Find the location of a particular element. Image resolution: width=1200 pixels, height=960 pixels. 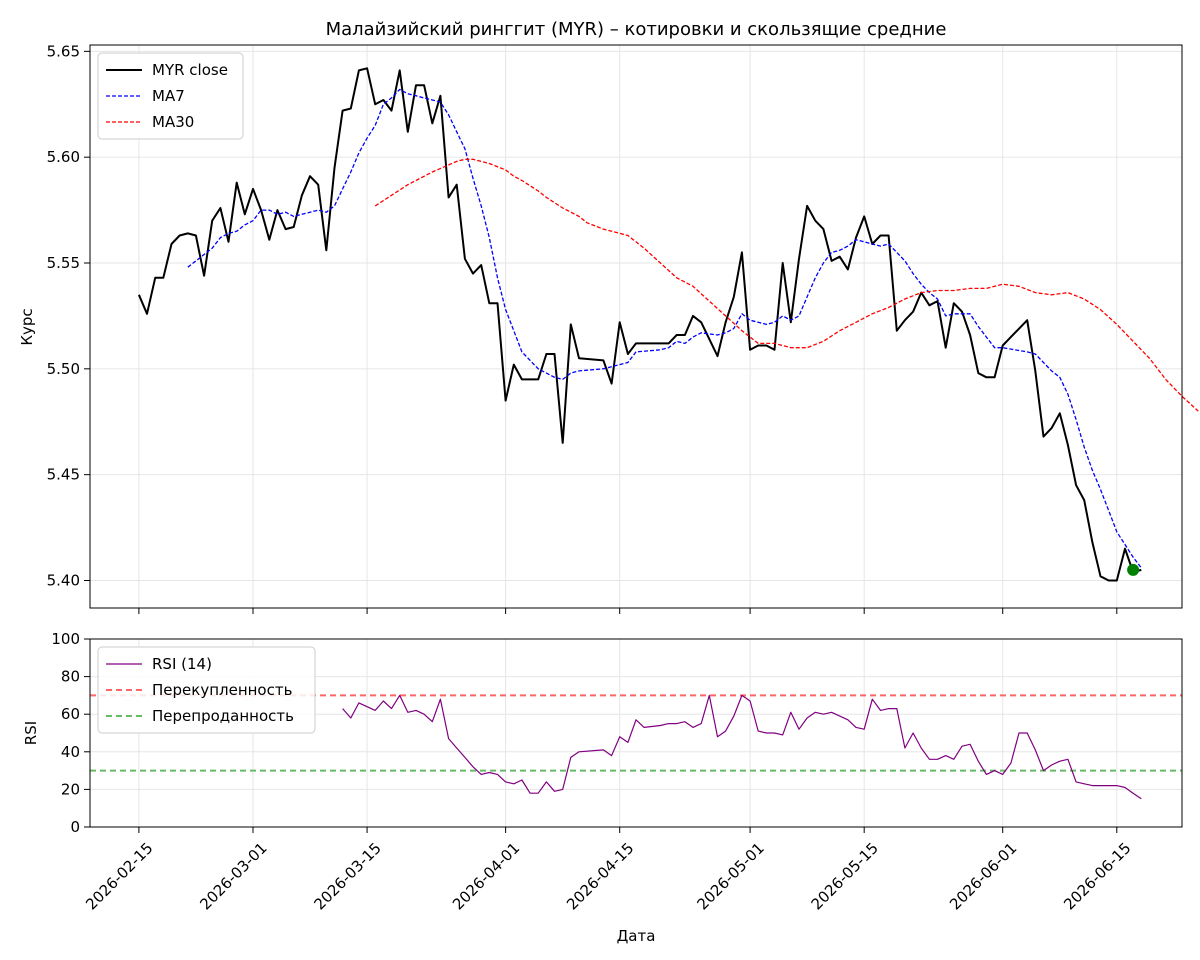

rsi-y-tick-label: 100 is located at coordinates (65, 639).